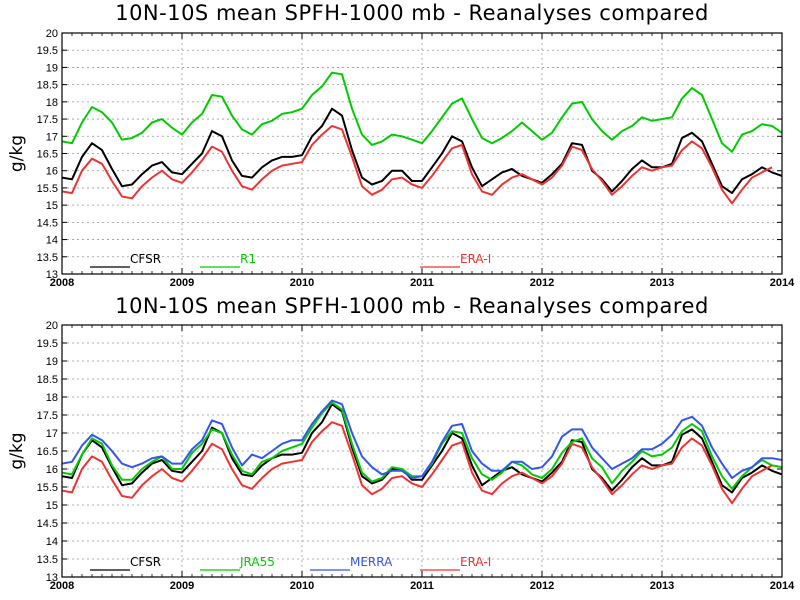 The width and height of the screenshot is (800, 600). What do you see at coordinates (248, 259) in the screenshot?
I see `legend-label: R1` at bounding box center [248, 259].